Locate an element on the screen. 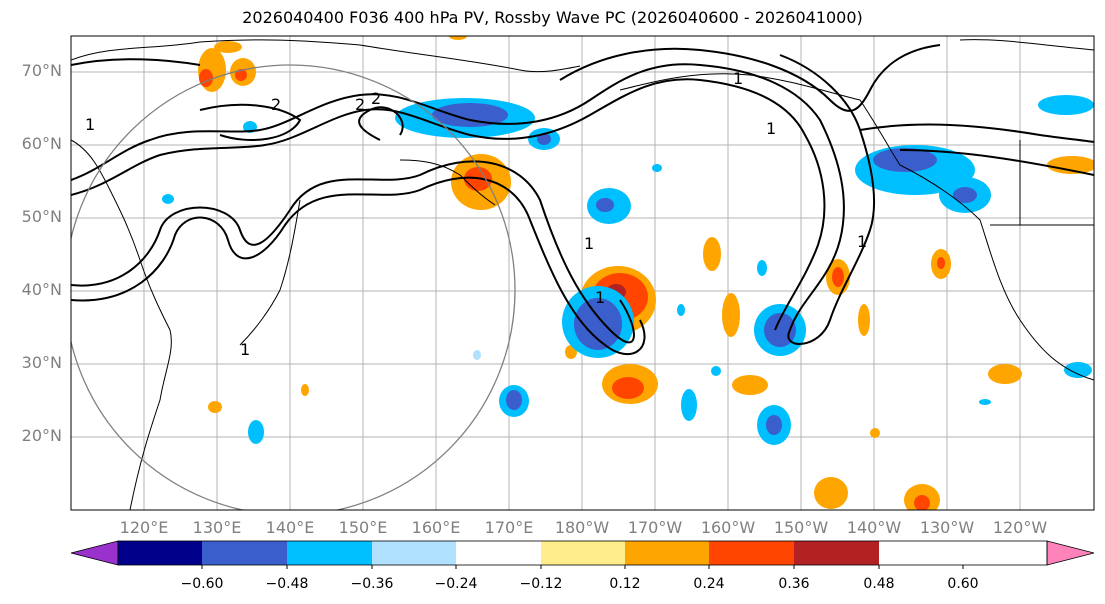 The image size is (1105, 604). lon-label: 150°W is located at coordinates (801, 527).